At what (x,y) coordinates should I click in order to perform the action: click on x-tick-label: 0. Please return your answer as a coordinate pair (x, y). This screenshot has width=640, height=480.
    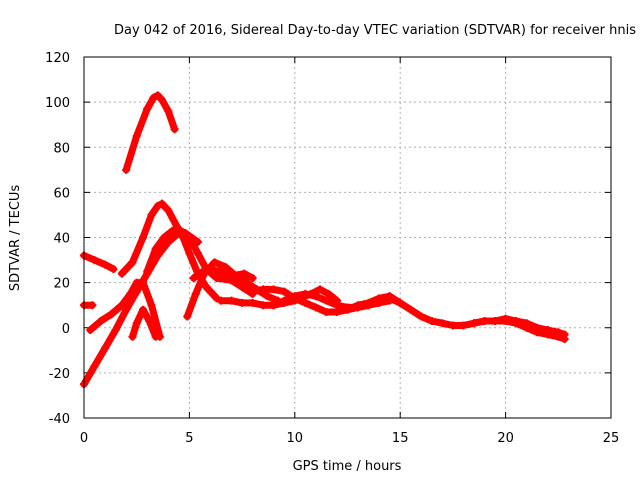
    Looking at the image, I should click on (84, 438).